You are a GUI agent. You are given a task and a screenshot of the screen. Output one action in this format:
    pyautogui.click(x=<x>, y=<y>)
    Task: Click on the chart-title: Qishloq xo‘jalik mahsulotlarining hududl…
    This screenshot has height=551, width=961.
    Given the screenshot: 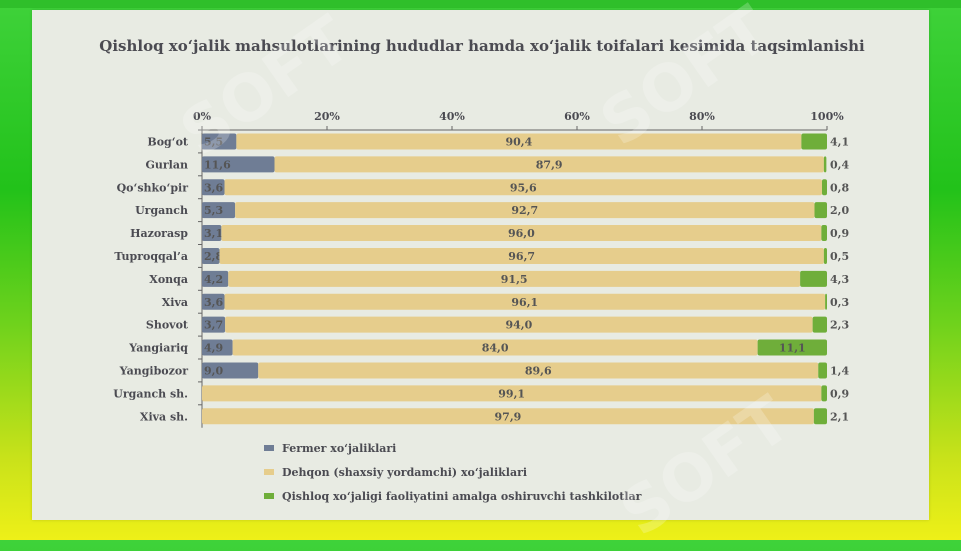 What is the action you would take?
    pyautogui.click(x=482, y=46)
    